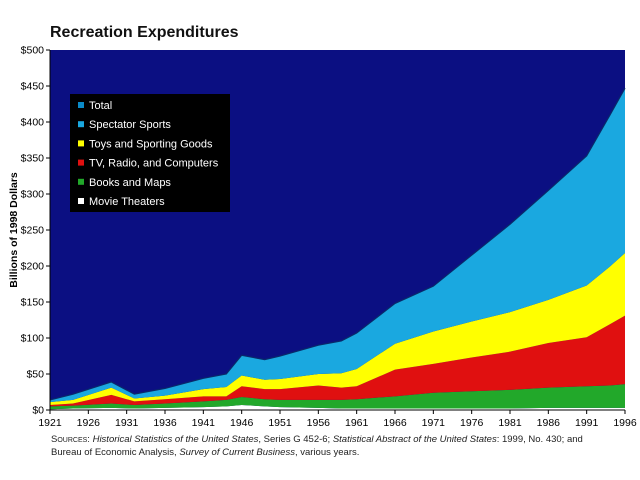  I want to click on y-tick-label: $450, so click(33, 87).